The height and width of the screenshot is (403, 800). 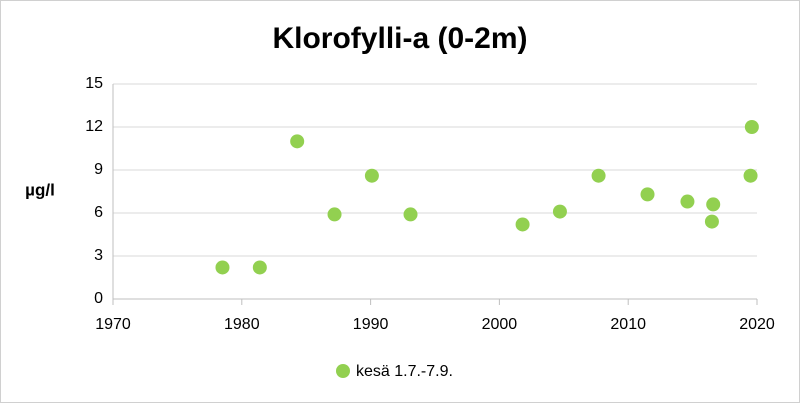 I want to click on y-tick-label: 3, so click(x=98, y=255).